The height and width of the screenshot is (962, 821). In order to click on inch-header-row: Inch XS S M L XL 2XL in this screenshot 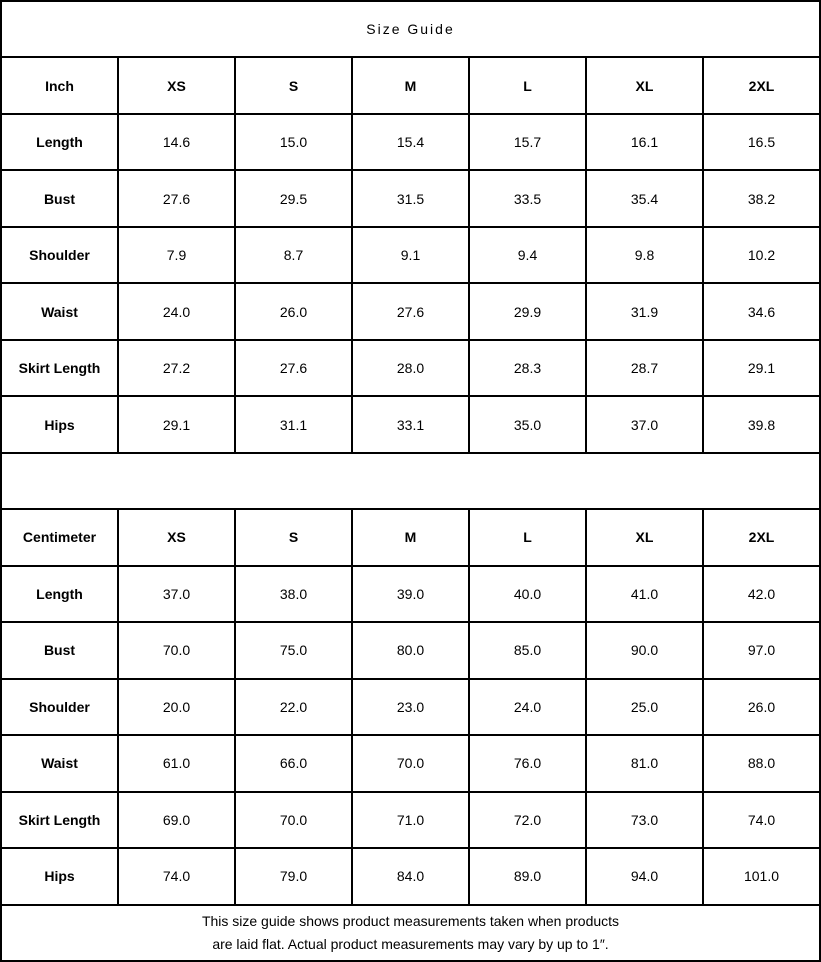, I will do `click(410, 85)`.